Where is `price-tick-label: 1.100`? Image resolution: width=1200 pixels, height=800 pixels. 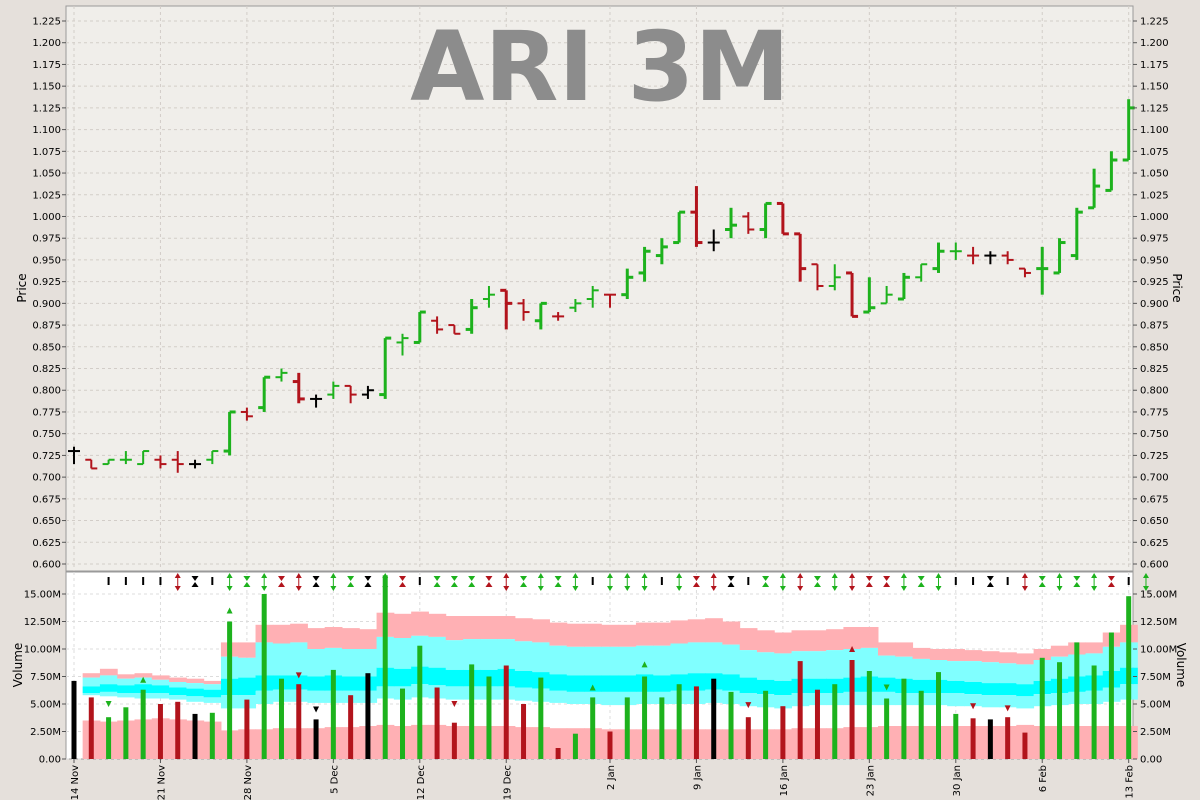
price-tick-label: 1.100 is located at coordinates (1154, 130).